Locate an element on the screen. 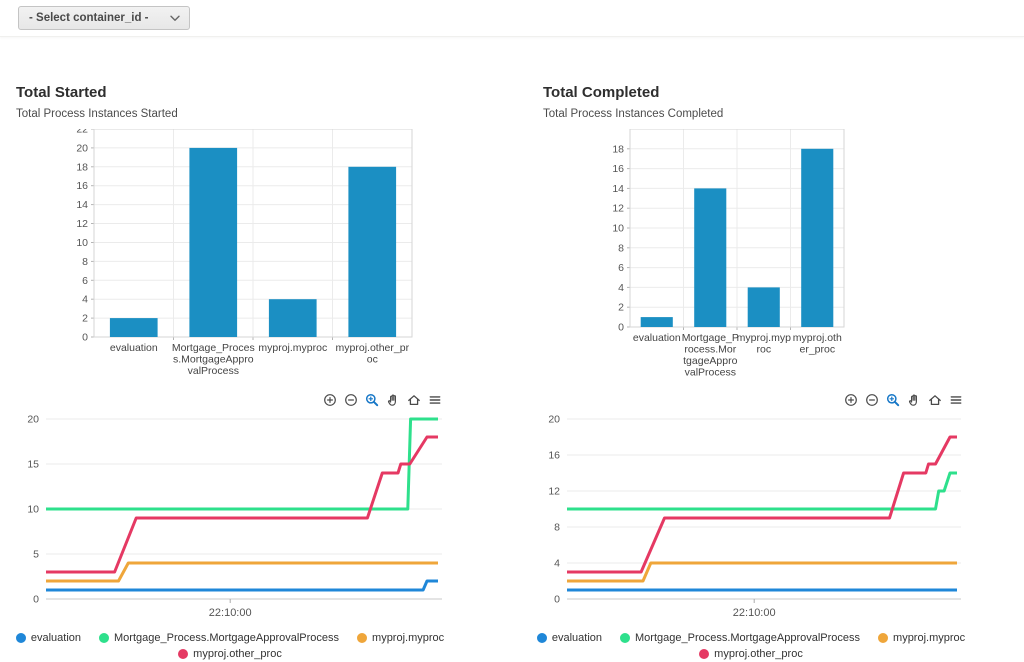 The width and height of the screenshot is (1024, 662). x-category-label: myproj.oth is located at coordinates (817, 338).